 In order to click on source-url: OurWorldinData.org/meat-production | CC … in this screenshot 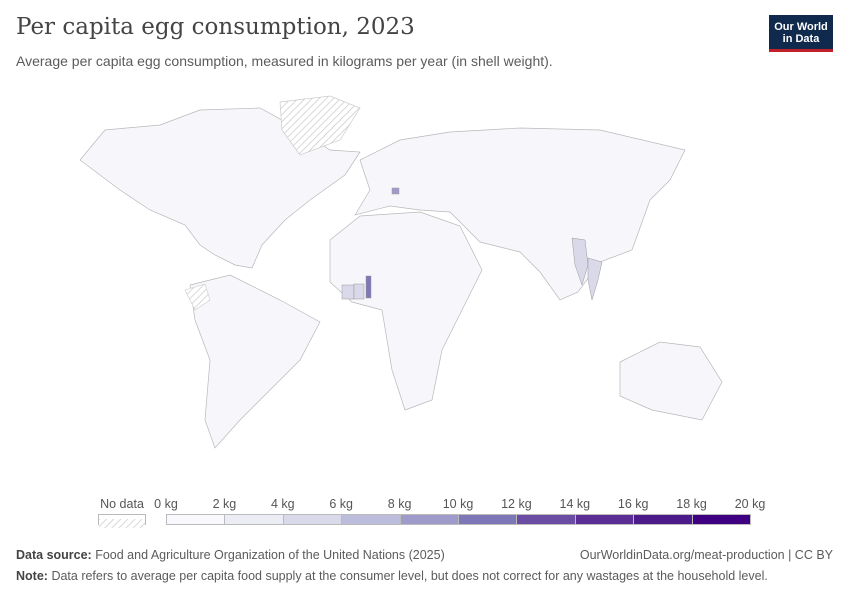, I will do `click(706, 555)`.